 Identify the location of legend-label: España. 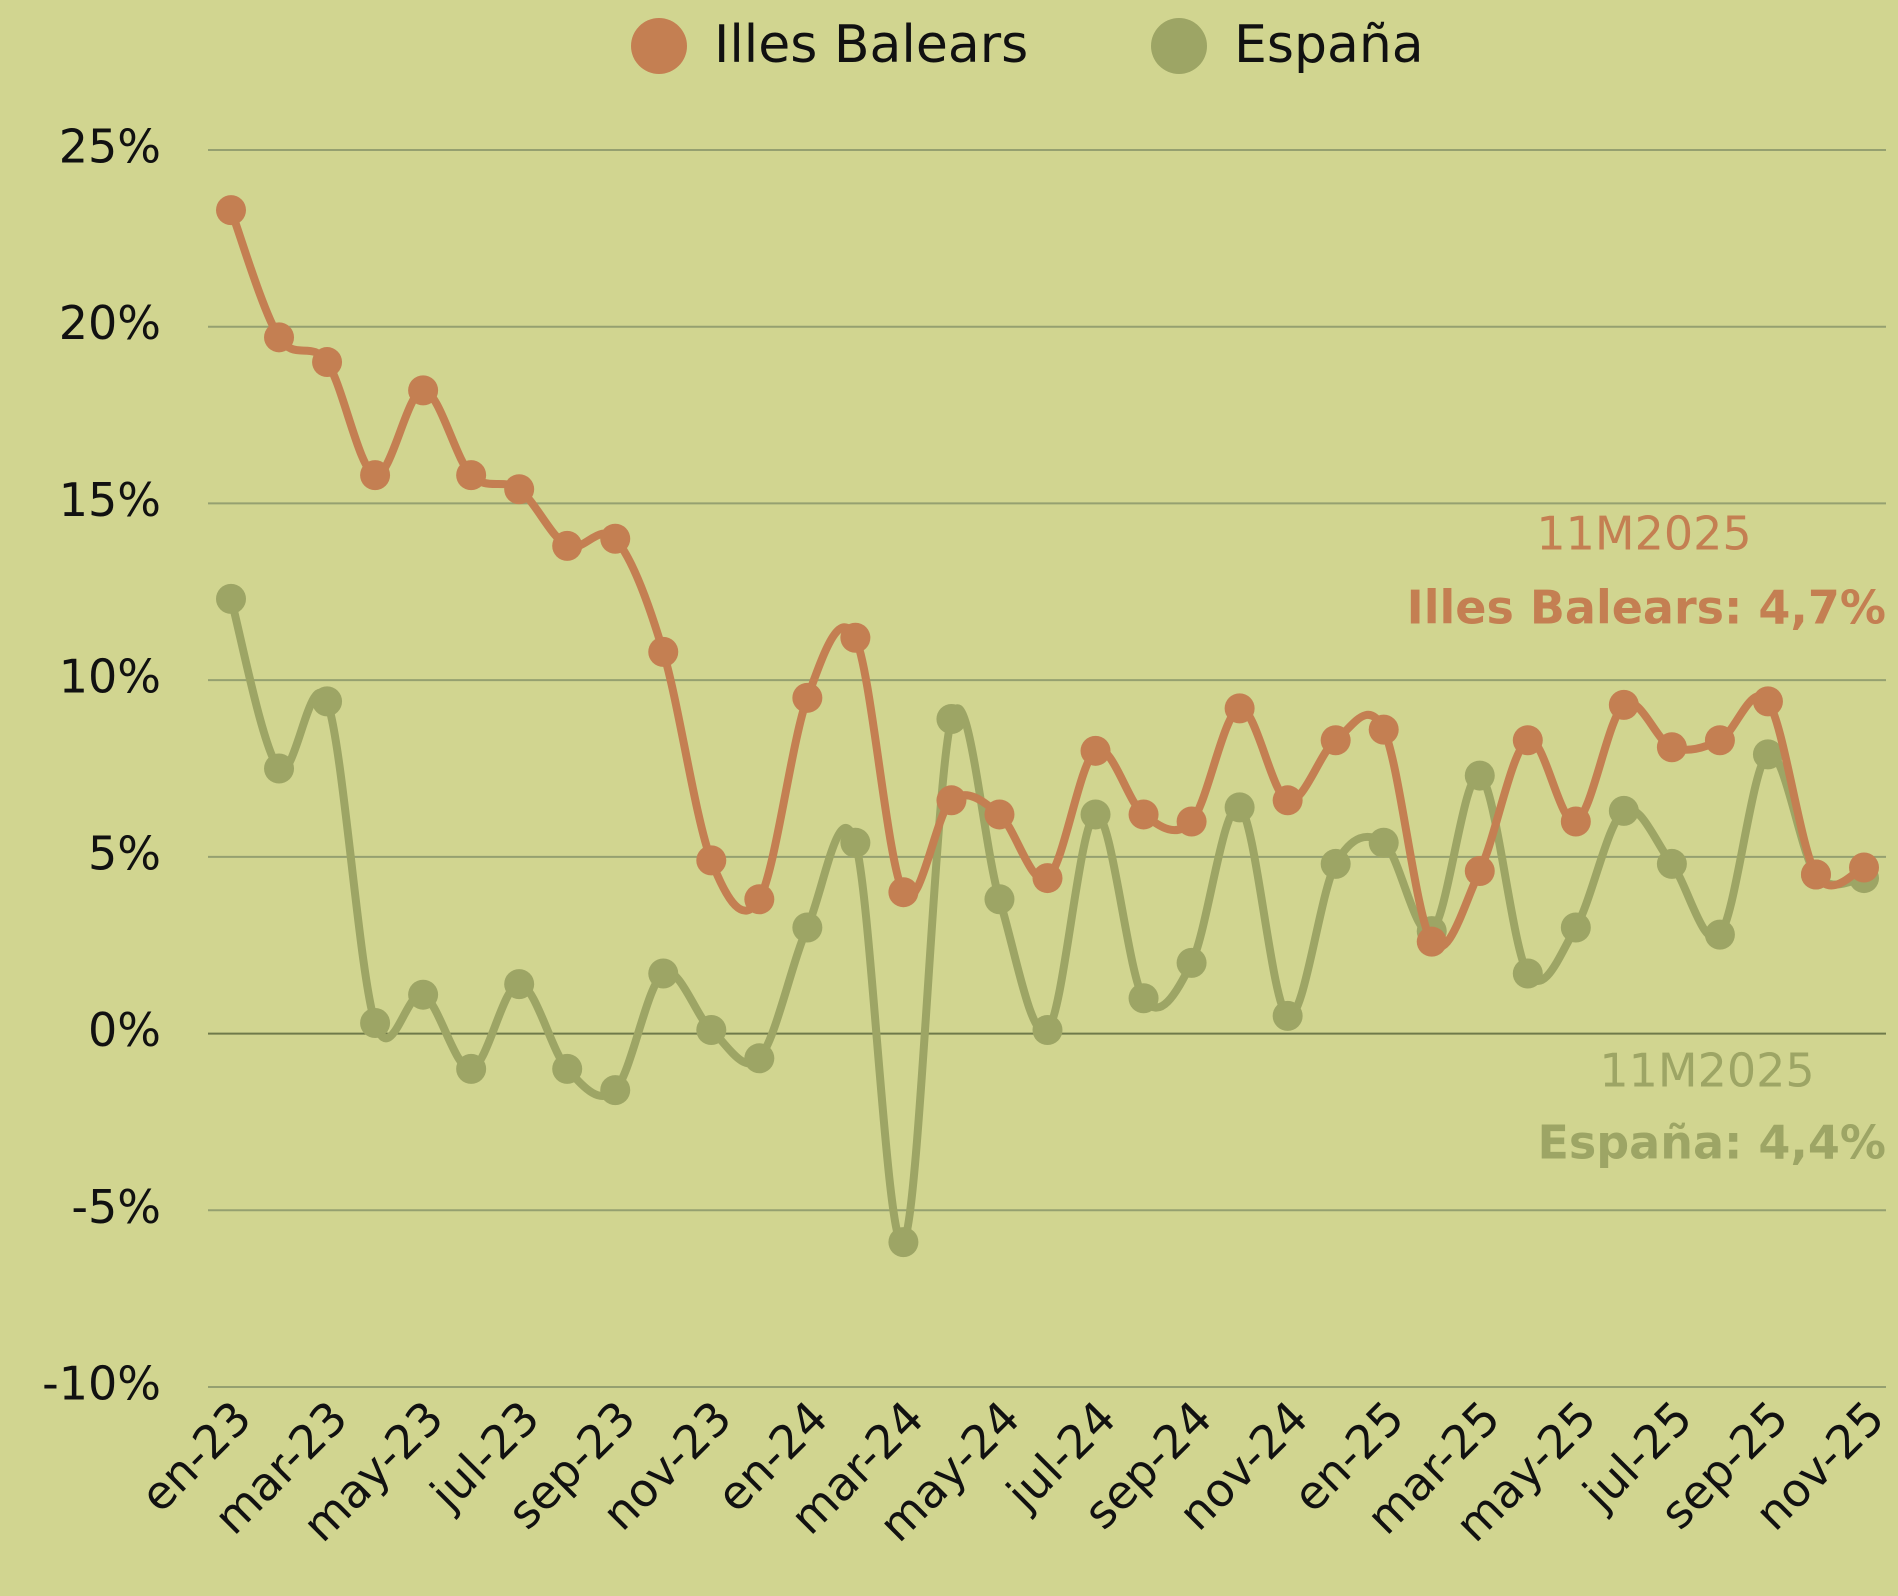
(1329, 45).